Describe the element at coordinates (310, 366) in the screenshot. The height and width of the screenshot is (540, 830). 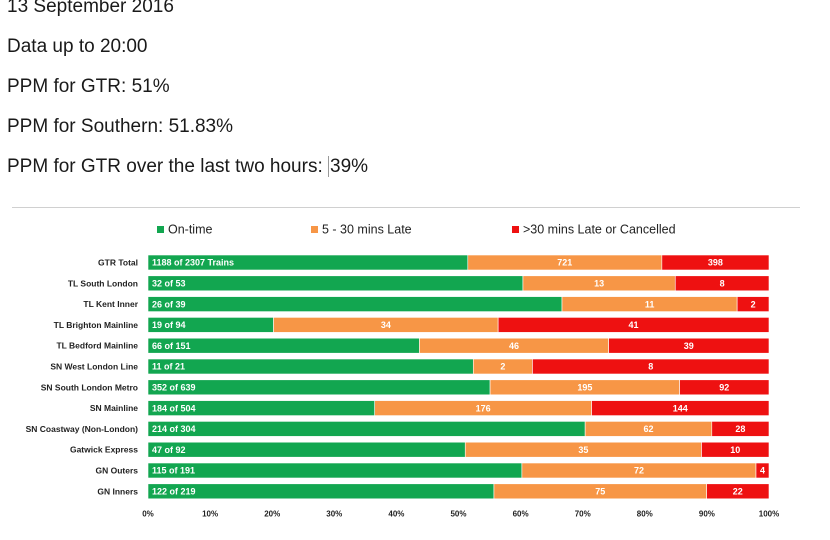
I see `bar-sn-west-london-line-on-time` at that location.